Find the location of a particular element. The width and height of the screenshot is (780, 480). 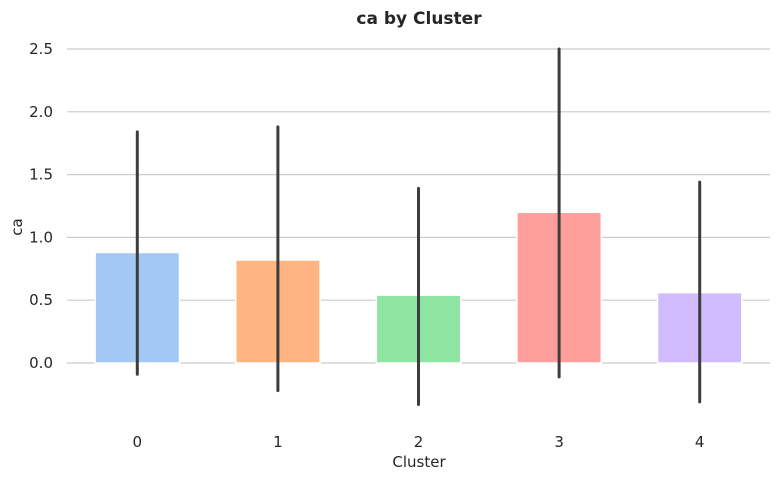

x-tick-label: 4 is located at coordinates (700, 442).